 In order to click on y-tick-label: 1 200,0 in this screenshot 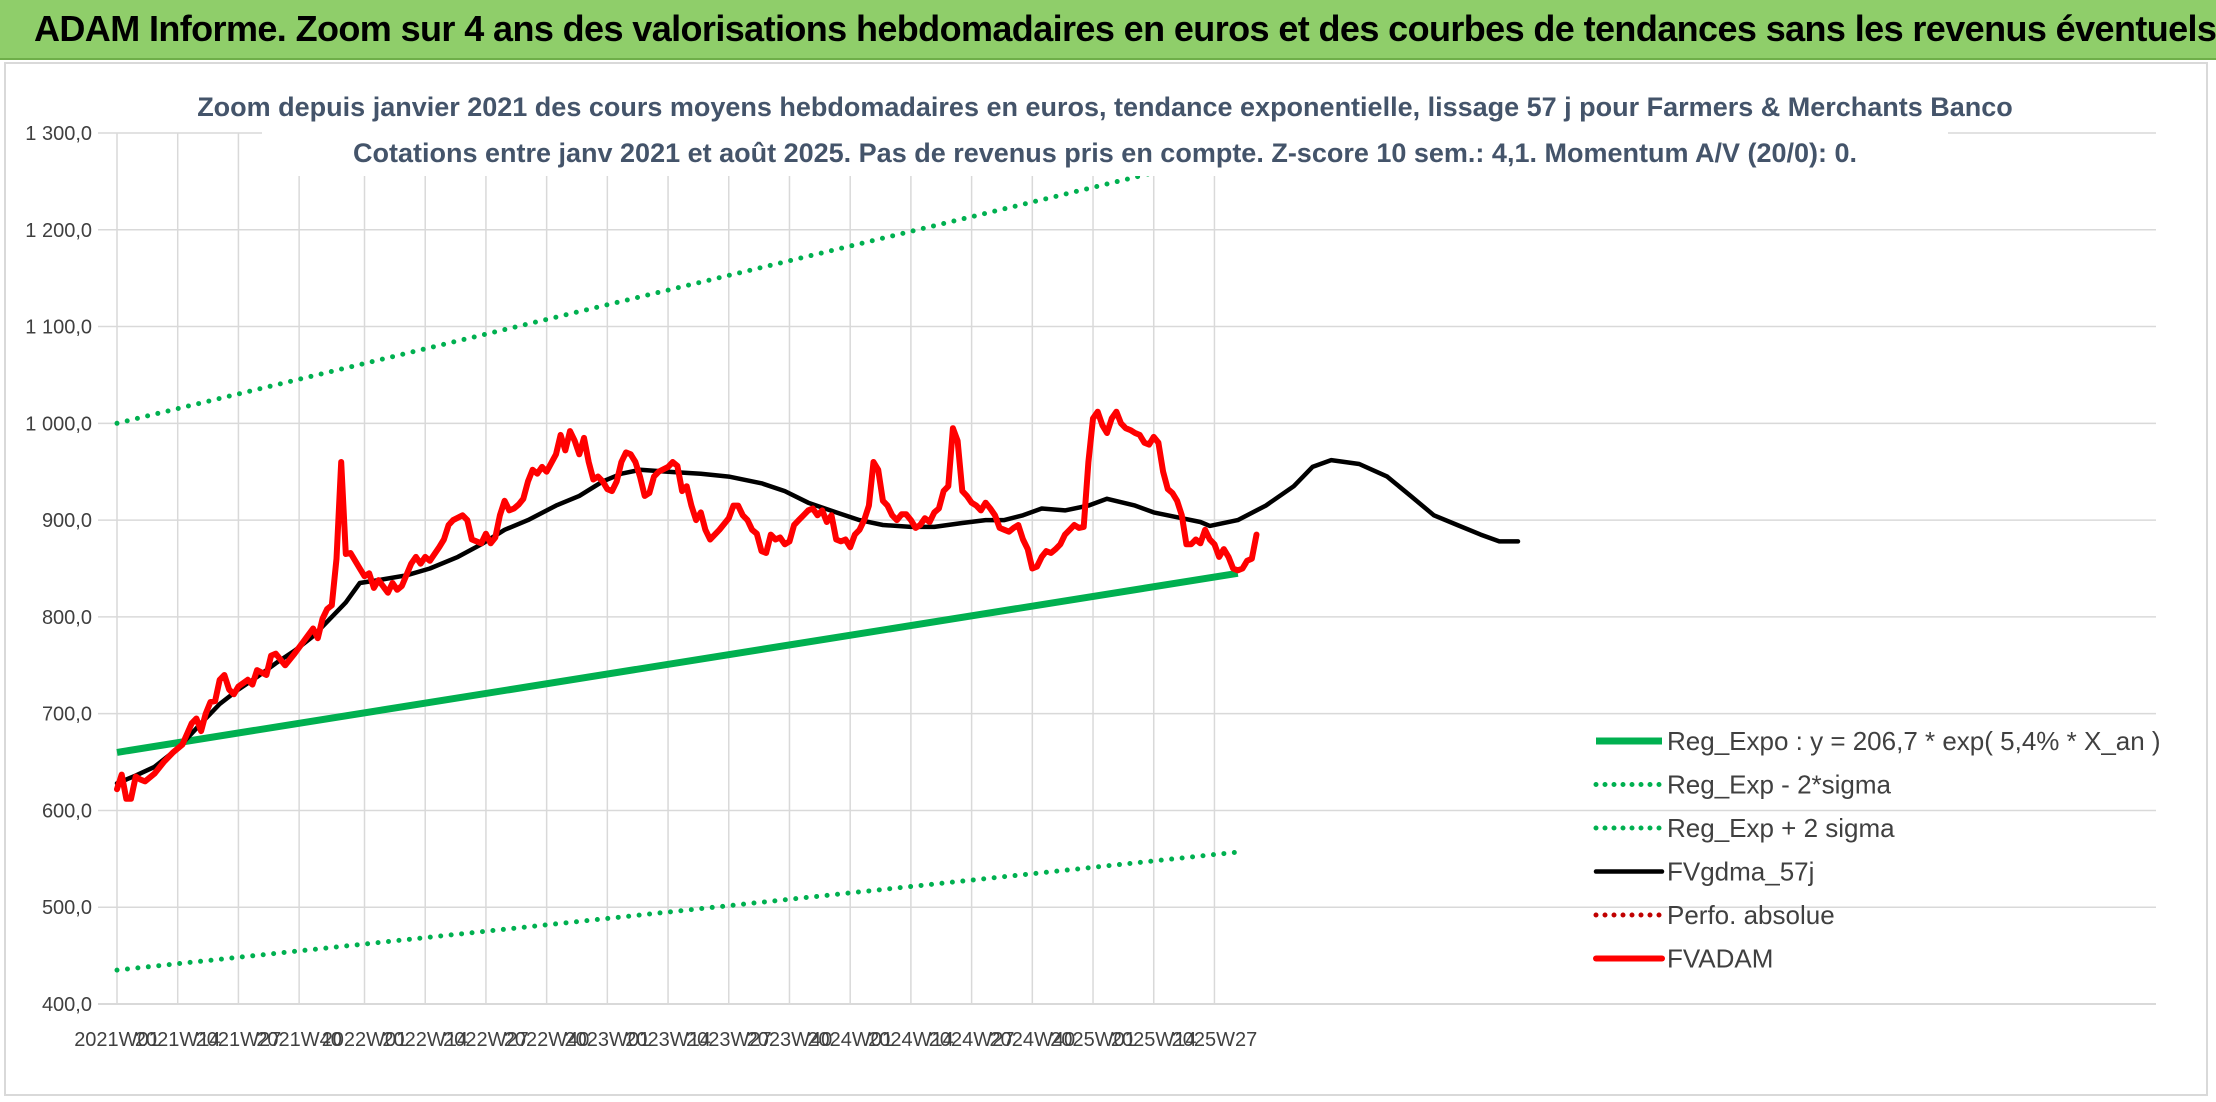, I will do `click(58, 231)`.